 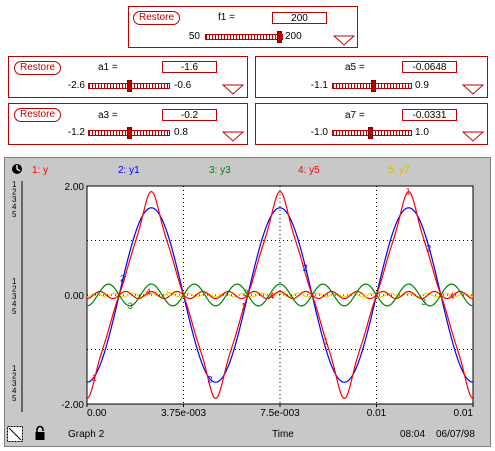 What do you see at coordinates (299, 18) in the screenshot?
I see `f1-value-field: 200` at bounding box center [299, 18].